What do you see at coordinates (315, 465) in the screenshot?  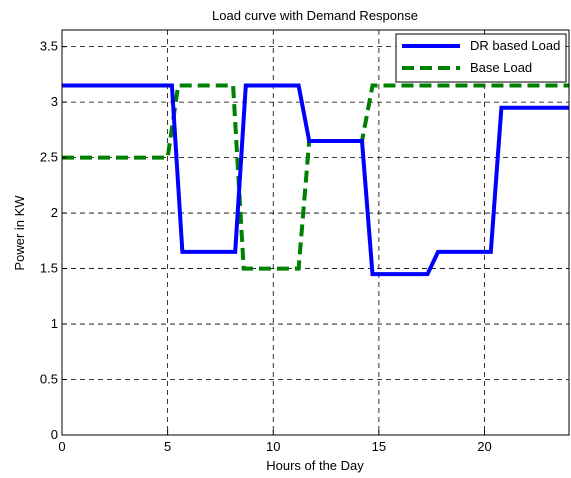 I see `x-axis-label: Hours of the Day` at bounding box center [315, 465].